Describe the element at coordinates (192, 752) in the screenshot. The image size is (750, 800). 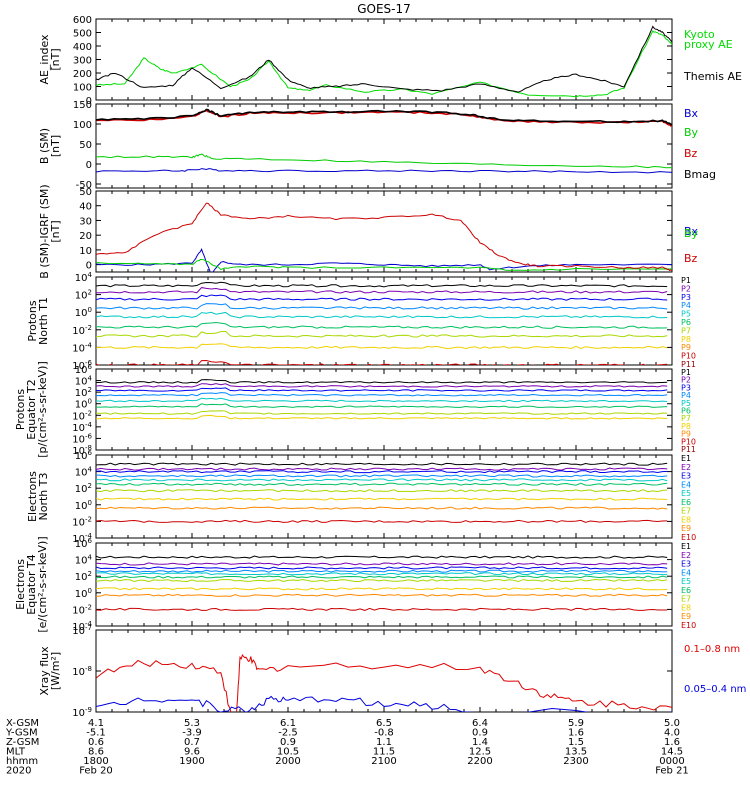
I see `footer-value: 9.6` at that location.